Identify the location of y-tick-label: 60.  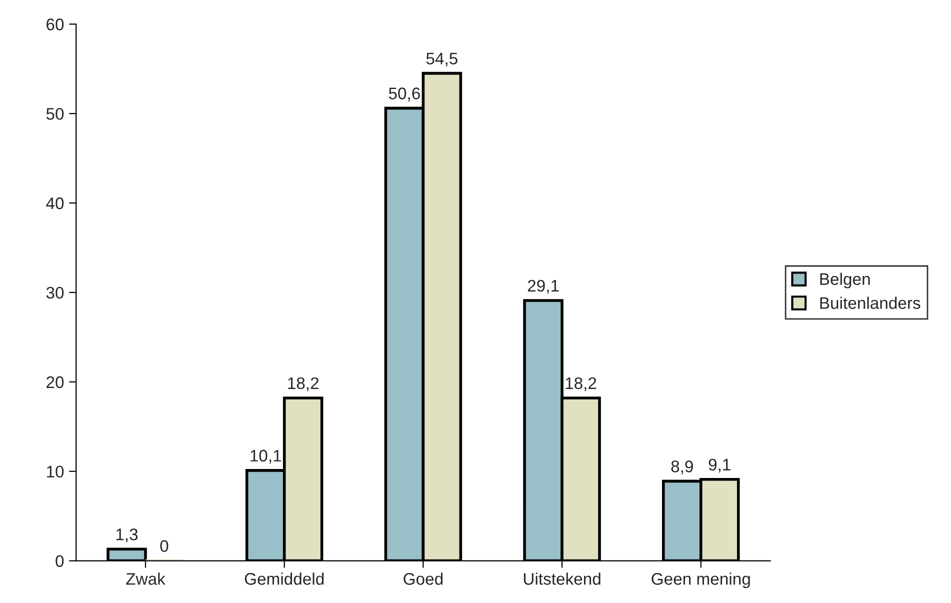
(55, 24).